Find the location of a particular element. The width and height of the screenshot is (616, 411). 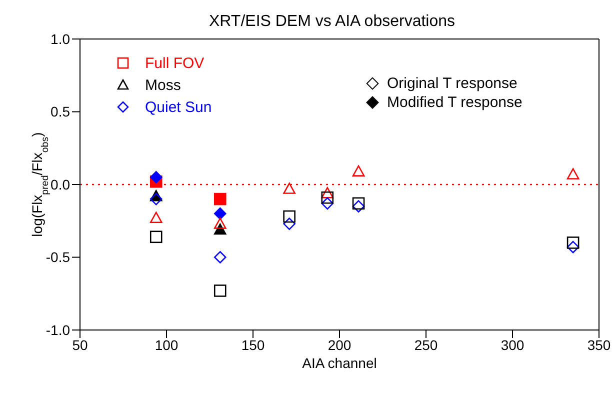

annotation: Modified T response is located at coordinates (454, 102).